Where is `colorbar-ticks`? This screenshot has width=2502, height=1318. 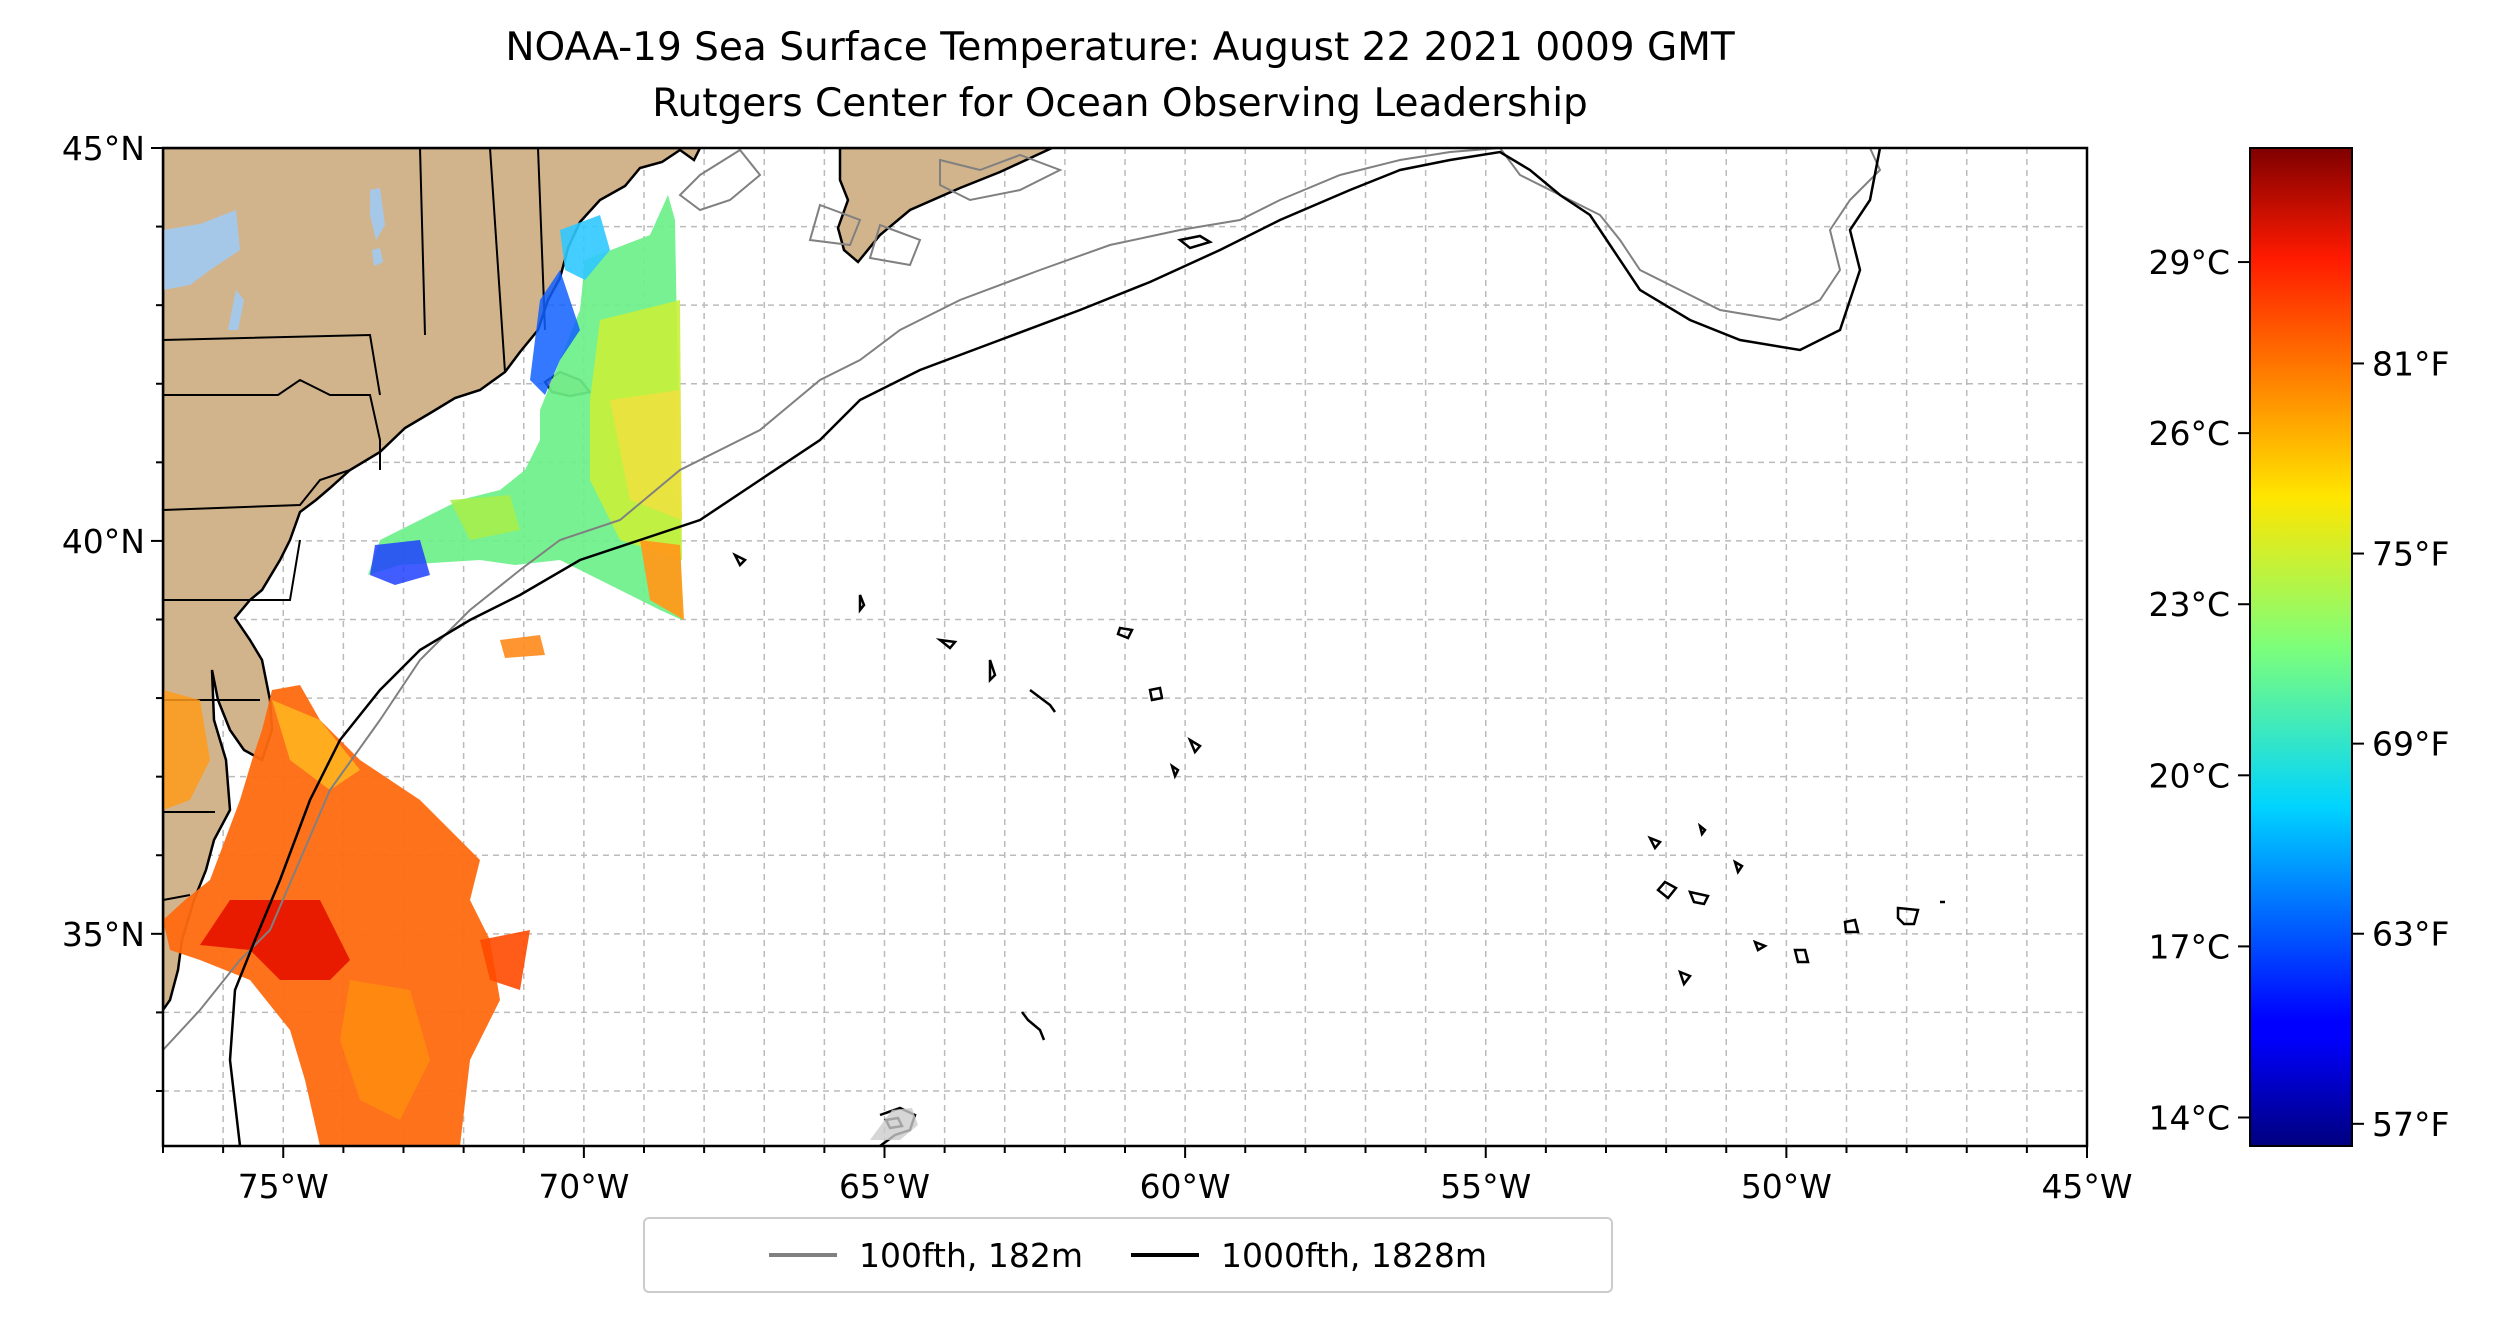
colorbar-ticks is located at coordinates (2301, 693).